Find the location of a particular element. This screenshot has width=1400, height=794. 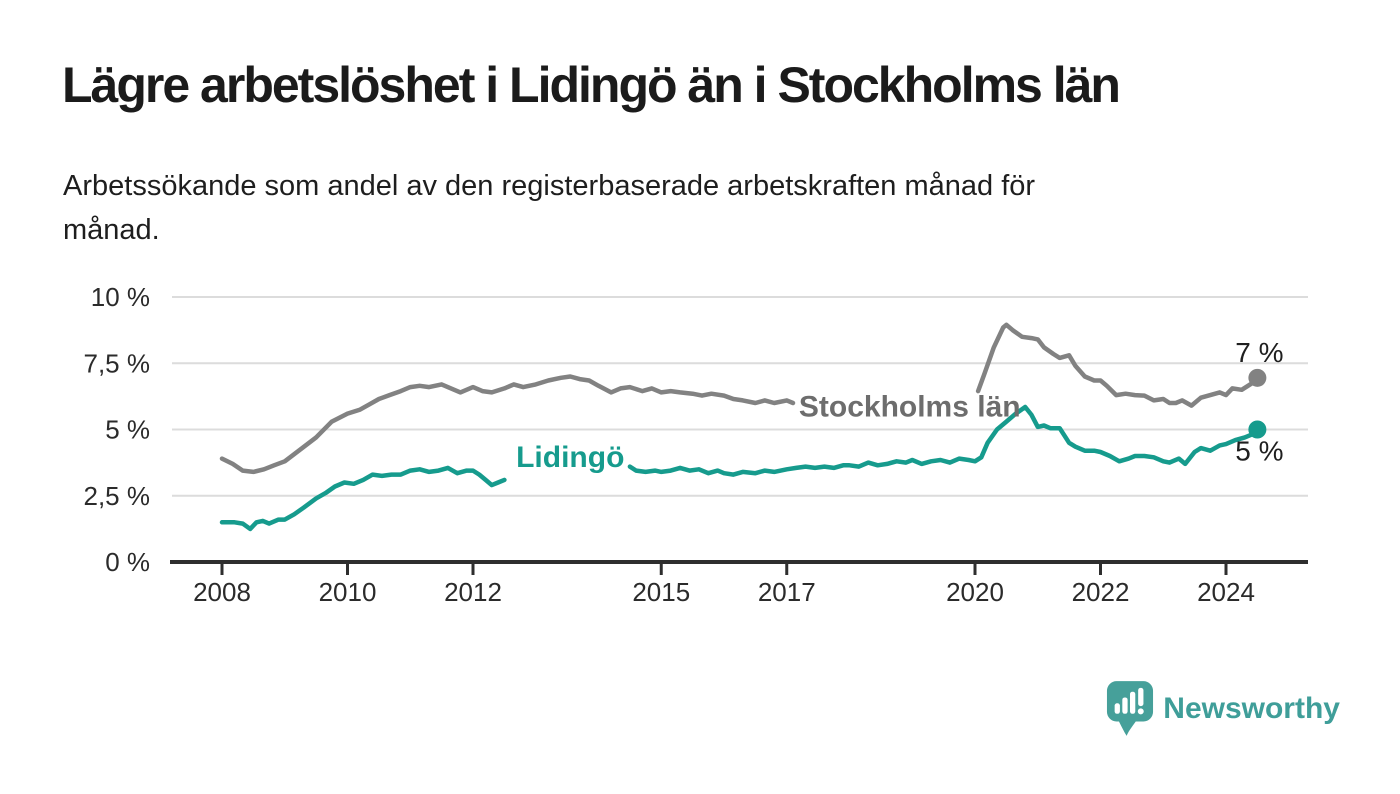

logo-bar-small is located at coordinates (1117, 708).